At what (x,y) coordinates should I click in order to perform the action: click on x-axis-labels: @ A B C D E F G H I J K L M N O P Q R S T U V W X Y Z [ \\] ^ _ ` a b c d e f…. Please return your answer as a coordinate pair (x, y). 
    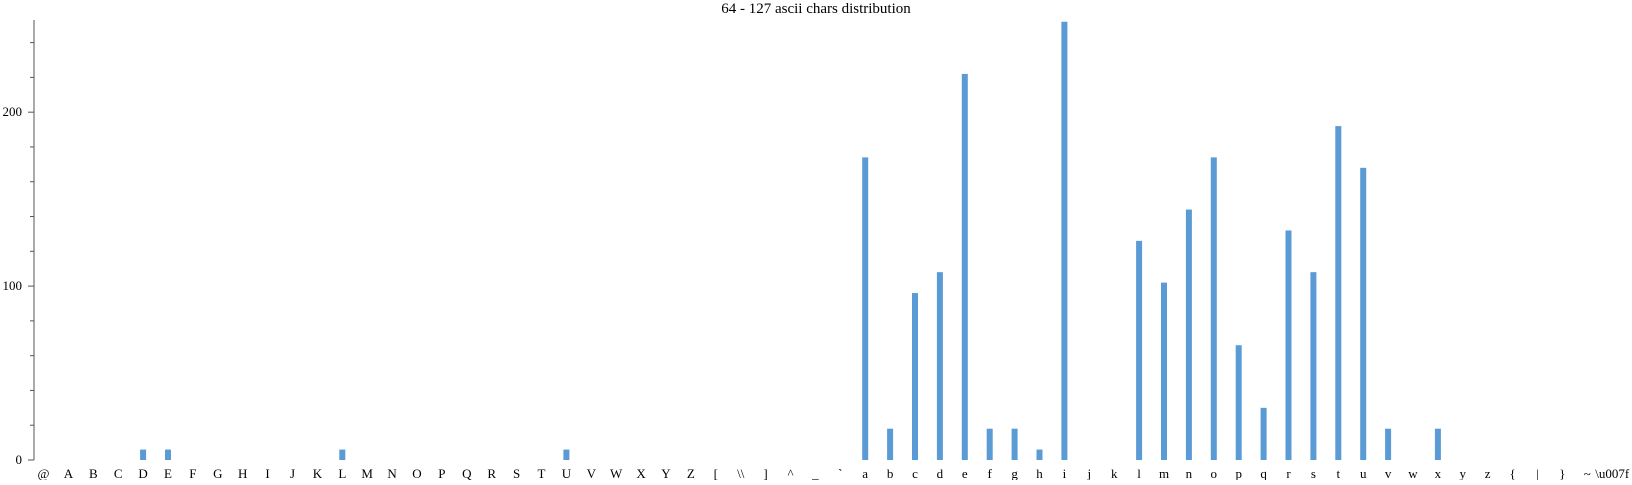
    Looking at the image, I should click on (834, 473).